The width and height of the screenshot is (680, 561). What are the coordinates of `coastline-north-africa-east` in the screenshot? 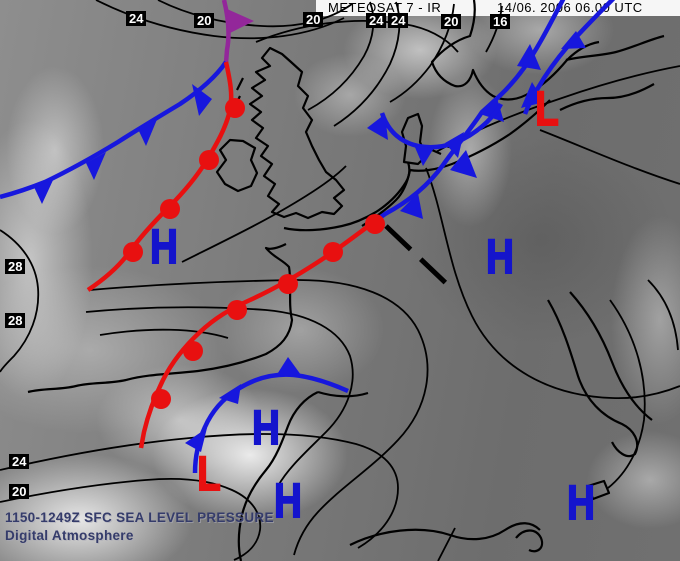 It's located at (529, 541).